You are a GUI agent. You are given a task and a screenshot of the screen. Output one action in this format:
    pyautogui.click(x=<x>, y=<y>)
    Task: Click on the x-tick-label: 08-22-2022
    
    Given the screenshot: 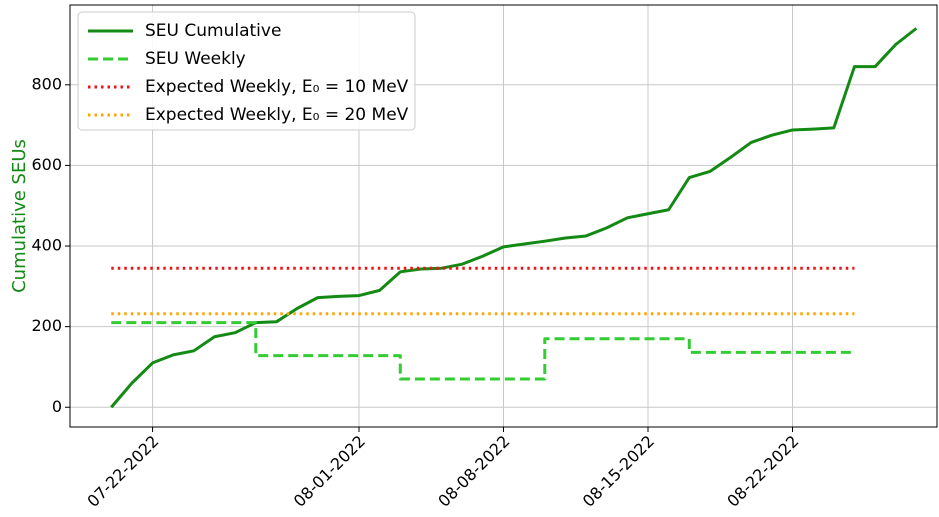 What is the action you would take?
    pyautogui.click(x=762, y=471)
    